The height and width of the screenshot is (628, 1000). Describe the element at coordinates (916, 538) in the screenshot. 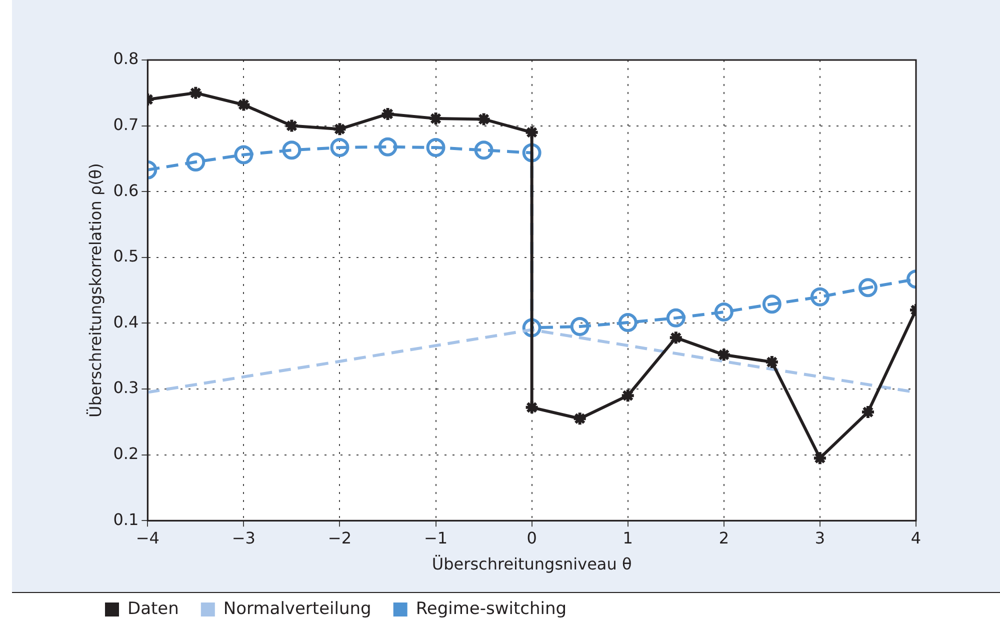

I see `x-tick-label: 4` at that location.